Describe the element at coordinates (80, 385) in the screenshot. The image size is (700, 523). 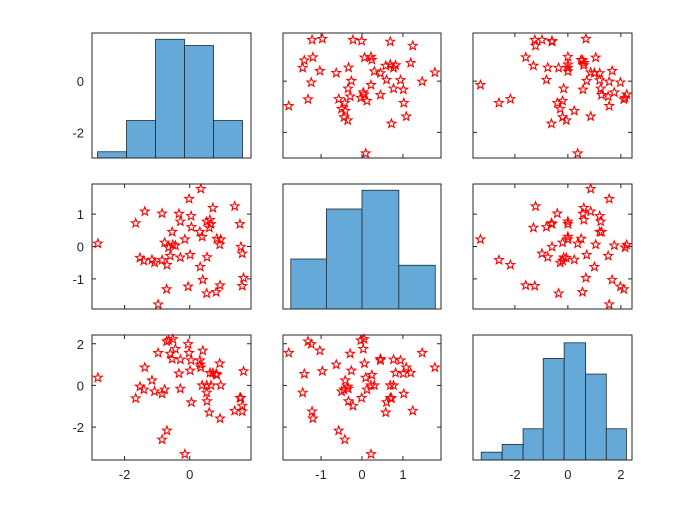
I see `y-tick-label: 0` at that location.